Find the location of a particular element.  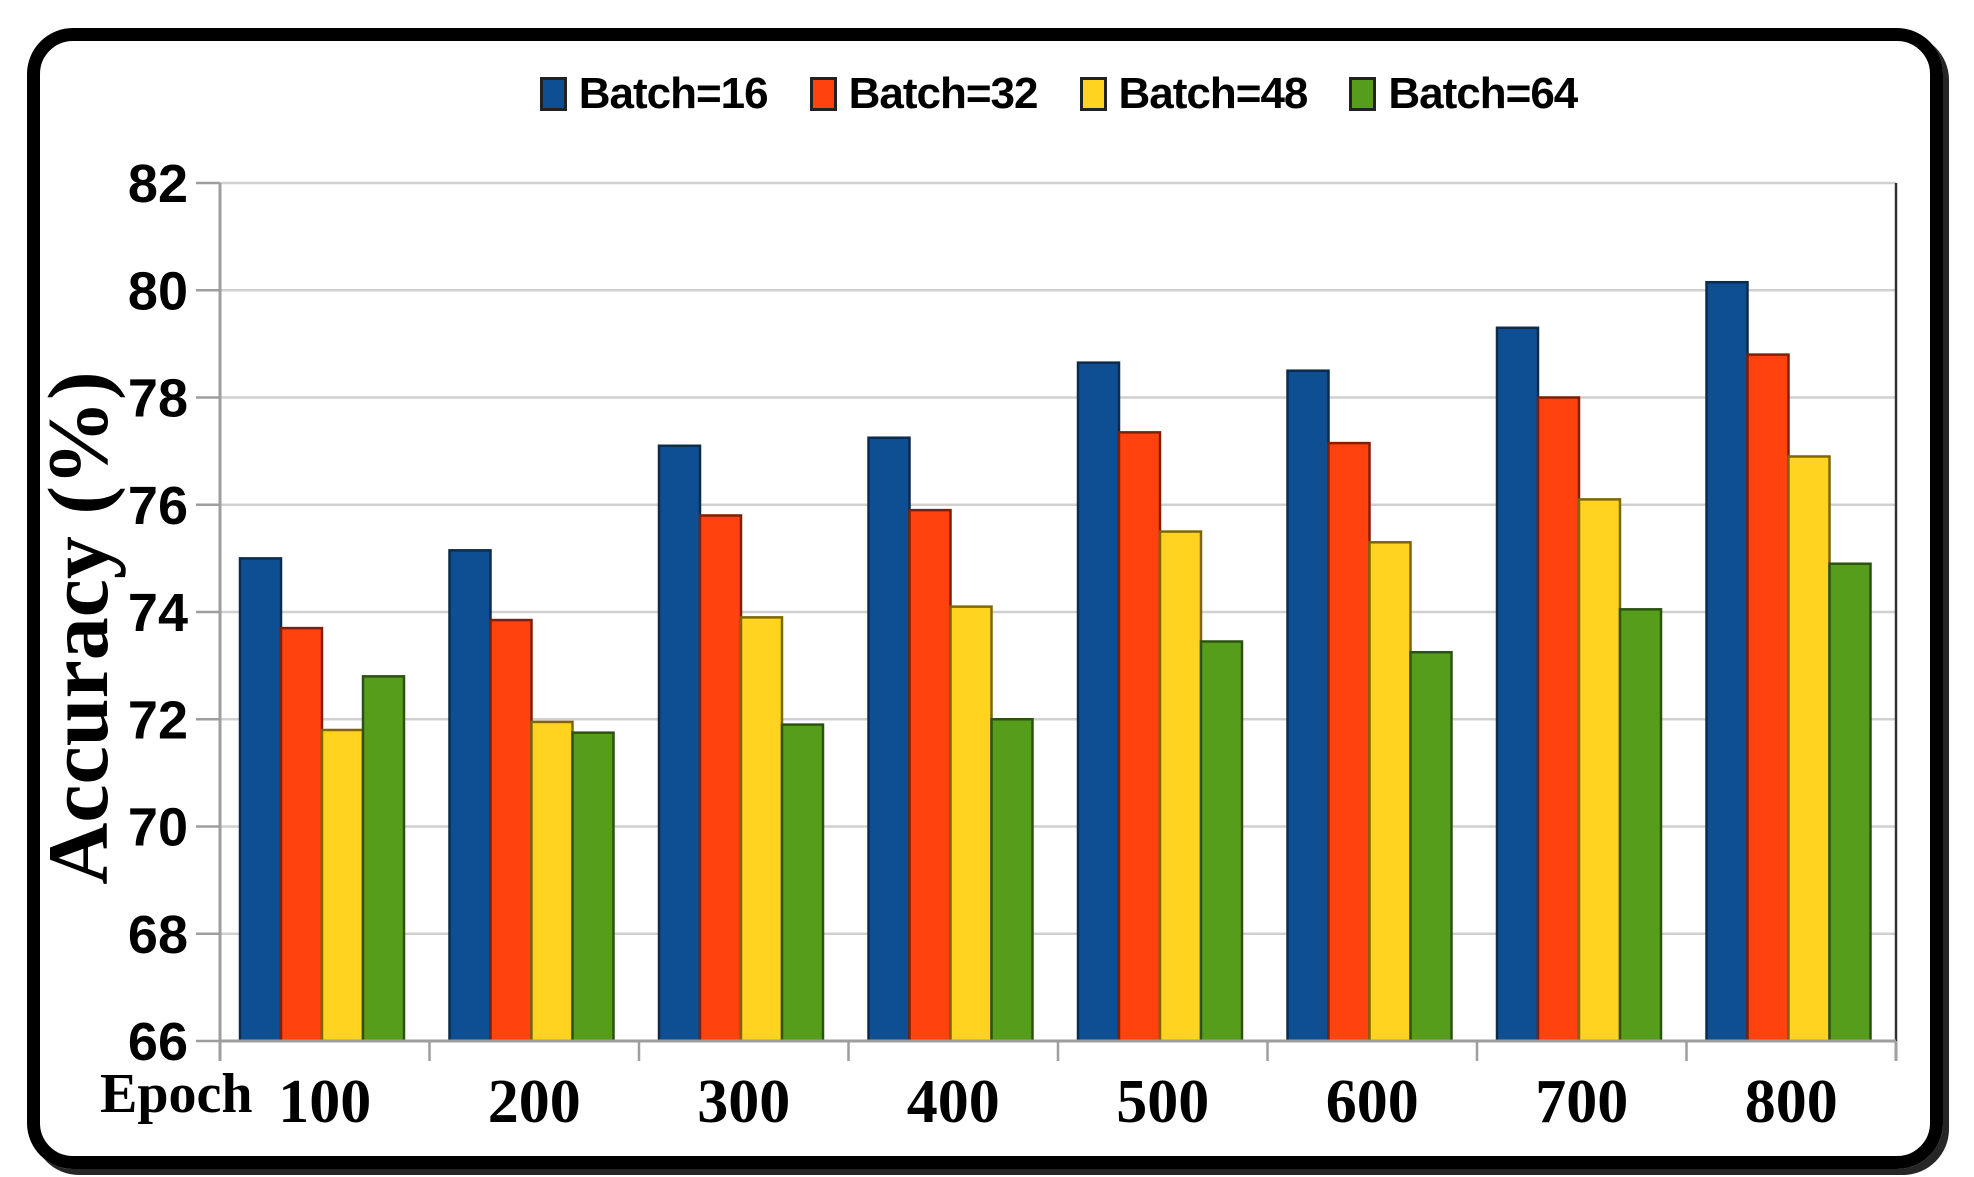

x-tick-label-400: 400 is located at coordinates (953, 1102).